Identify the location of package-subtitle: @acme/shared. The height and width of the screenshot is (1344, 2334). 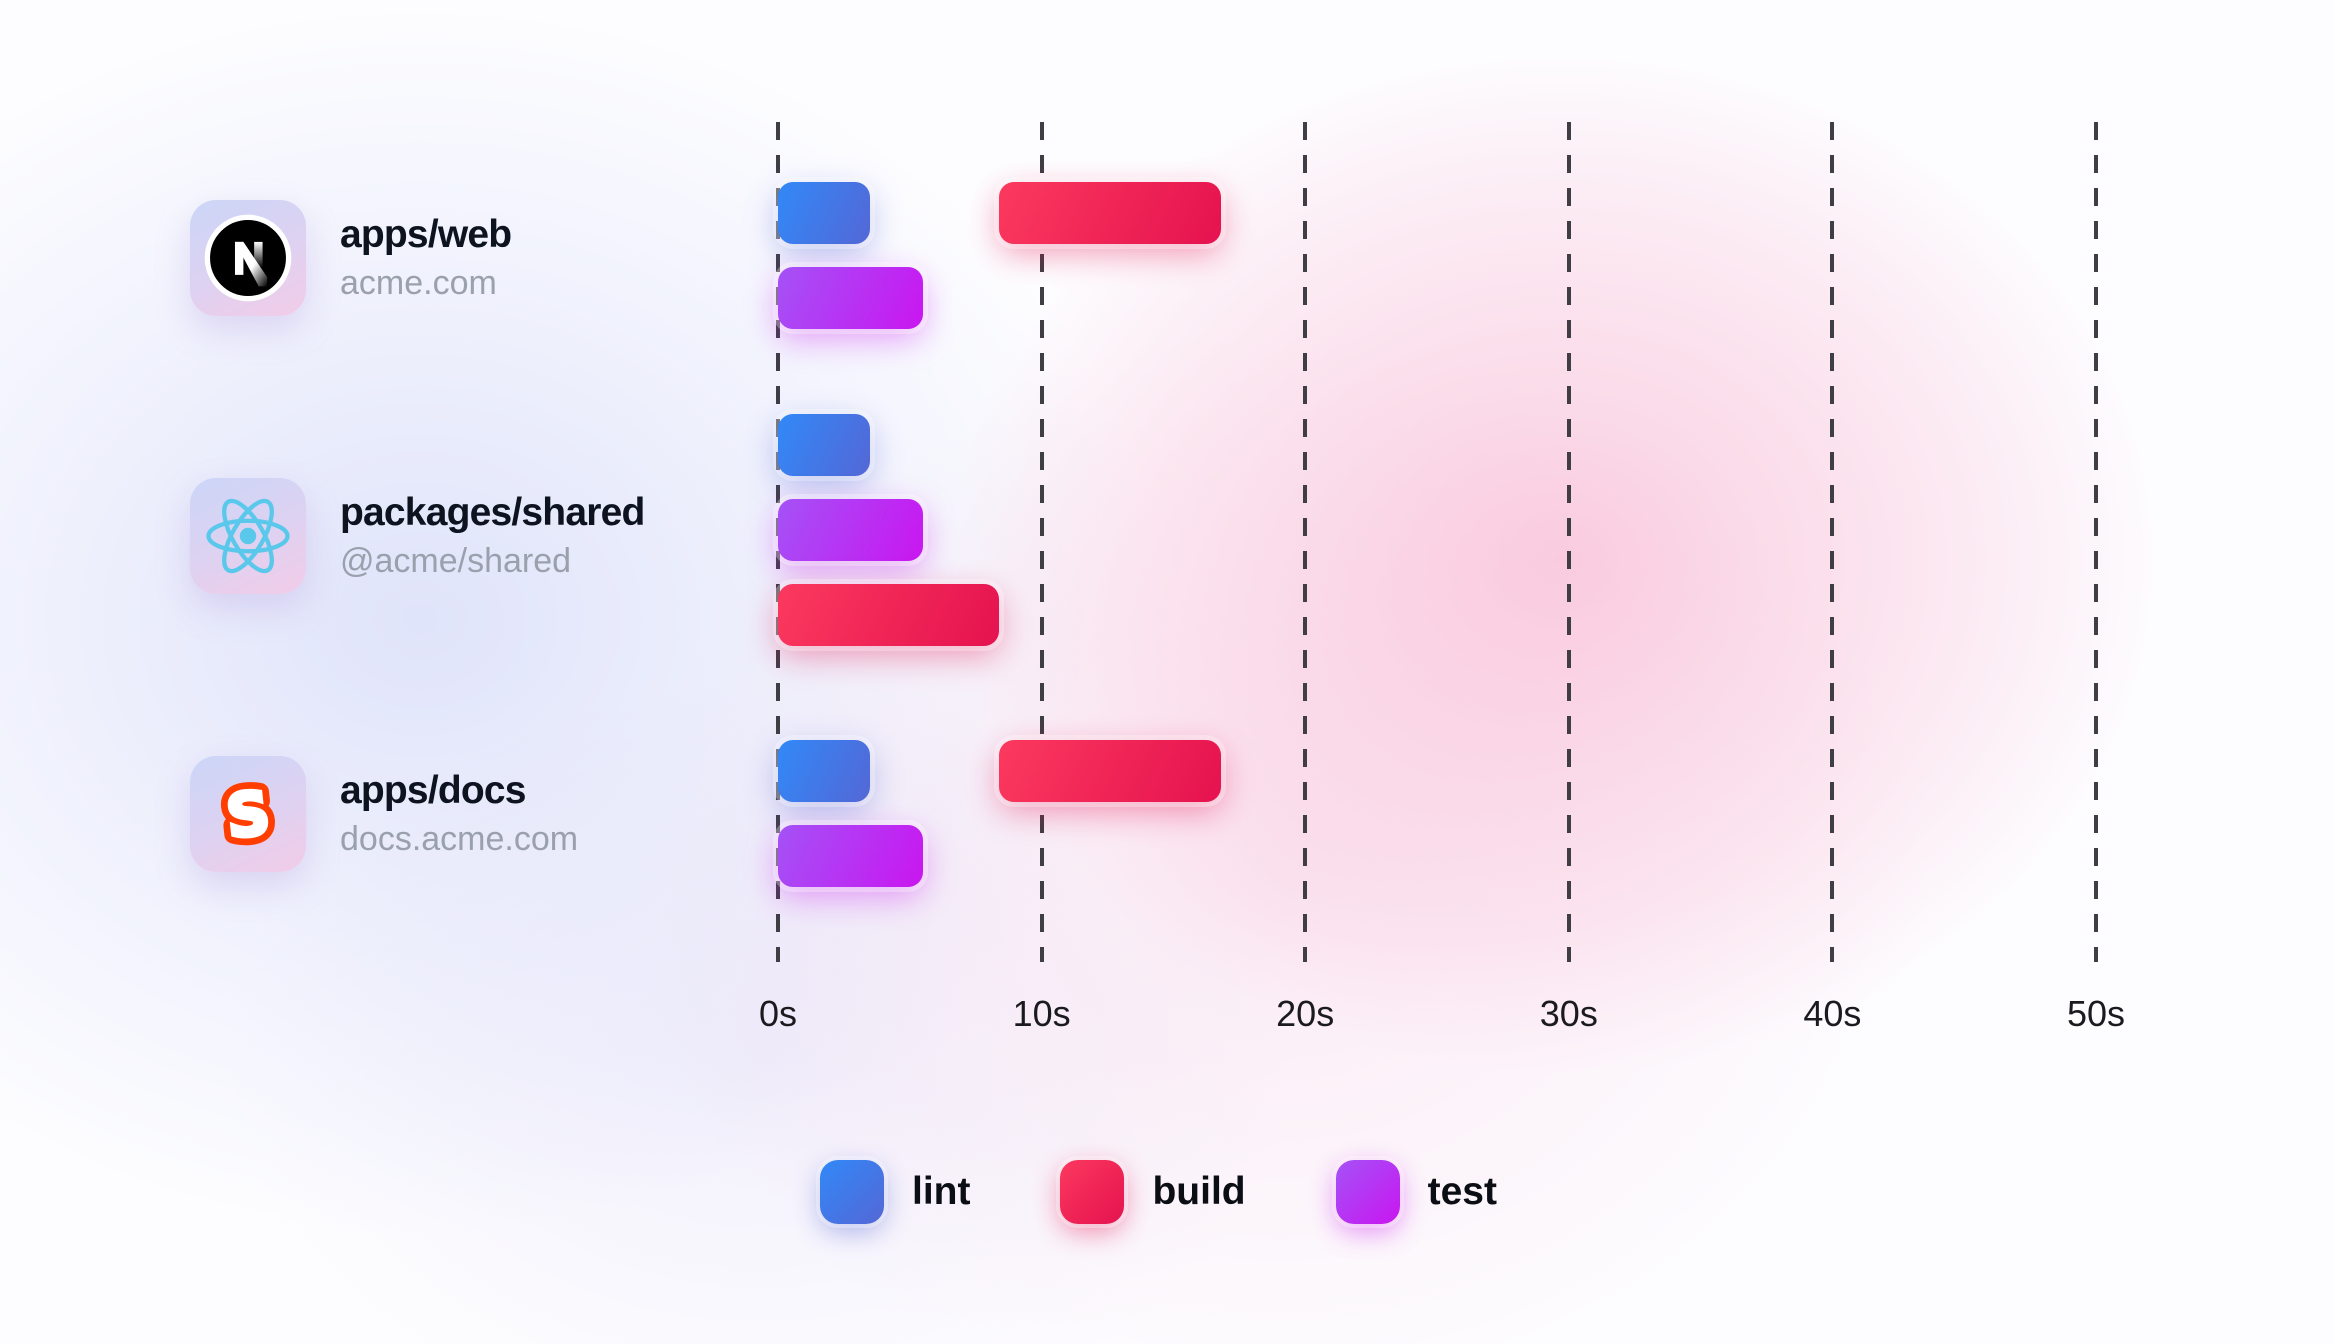
(456, 561).